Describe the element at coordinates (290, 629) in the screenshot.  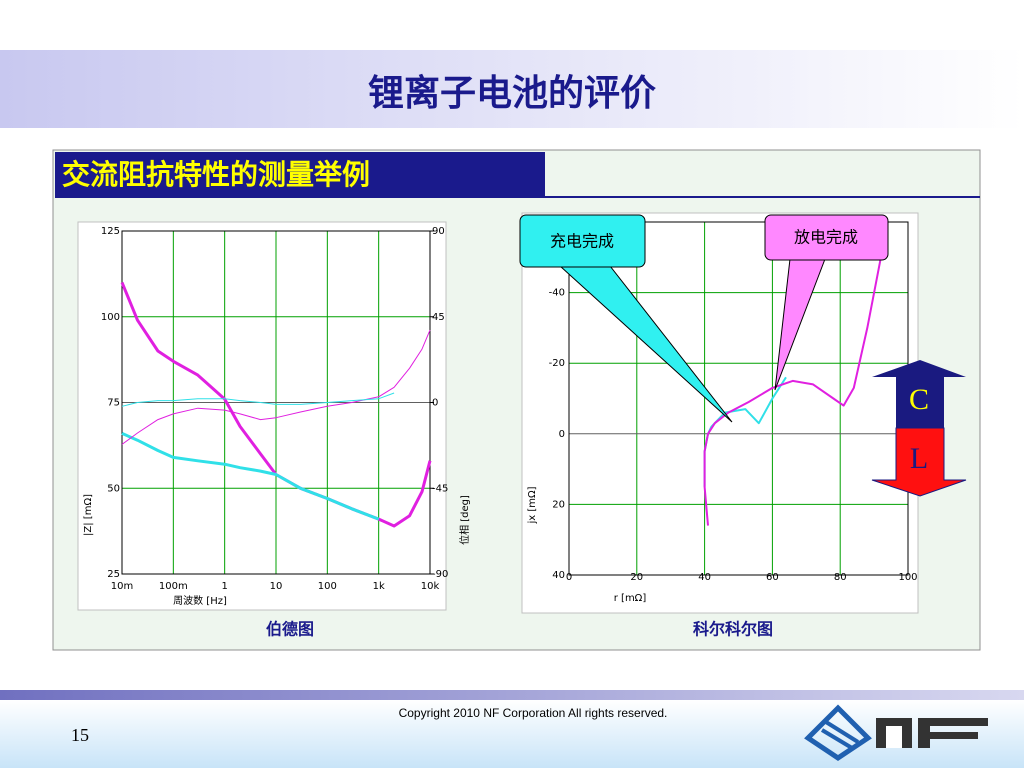
I see `bode-caption: 伯德图` at that location.